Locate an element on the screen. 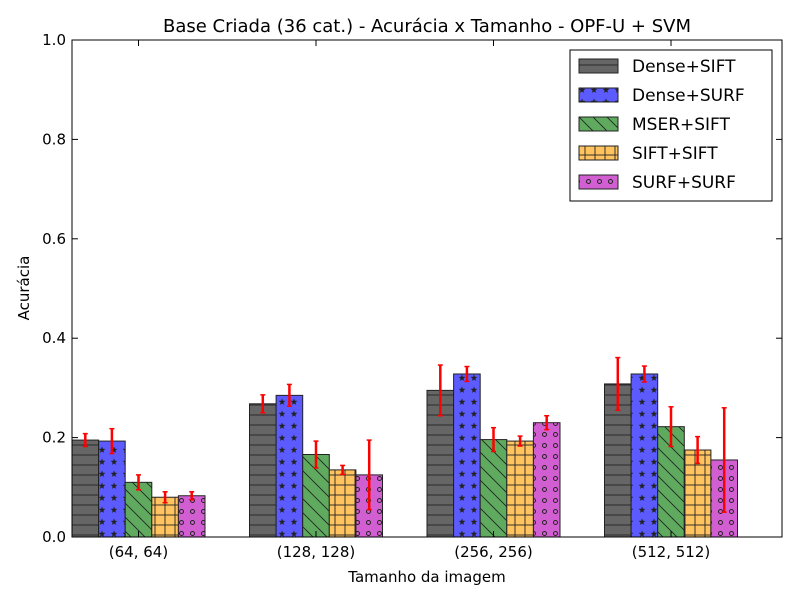 The height and width of the screenshot is (600, 800). legend-item-mser-sift: MSER+SIFT is located at coordinates (654, 125).